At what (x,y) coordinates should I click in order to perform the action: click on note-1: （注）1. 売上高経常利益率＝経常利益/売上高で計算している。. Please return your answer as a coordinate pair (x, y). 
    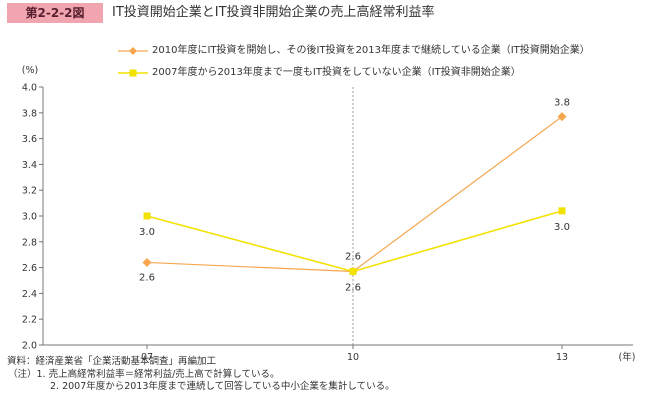
    Looking at the image, I should click on (144, 374).